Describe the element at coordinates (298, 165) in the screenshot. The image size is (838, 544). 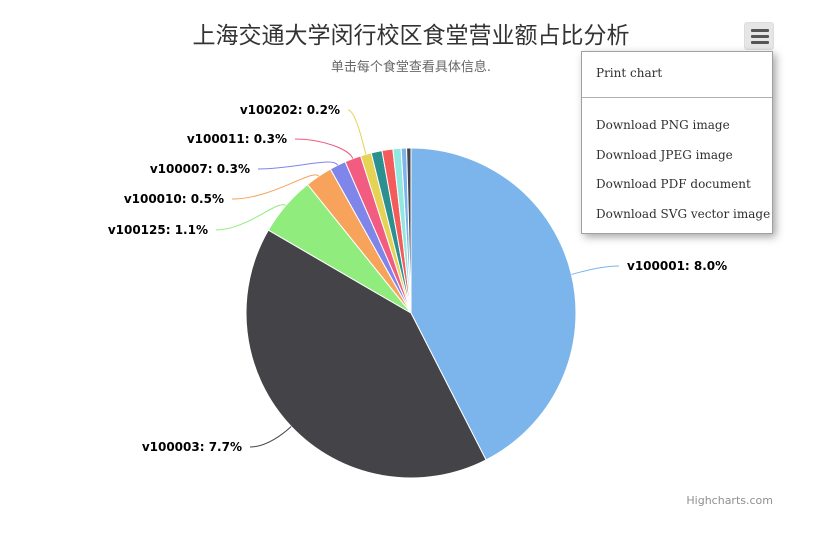
I see `connector-v100007` at that location.